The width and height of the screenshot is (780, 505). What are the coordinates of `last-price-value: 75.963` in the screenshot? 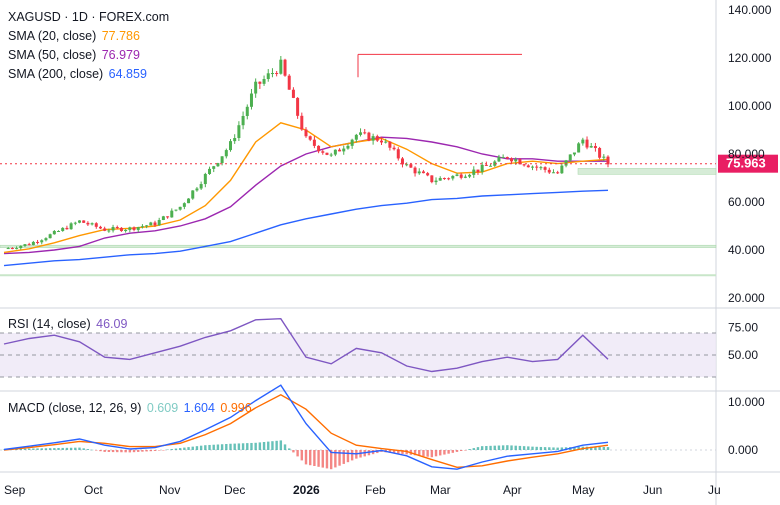 It's located at (746, 163).